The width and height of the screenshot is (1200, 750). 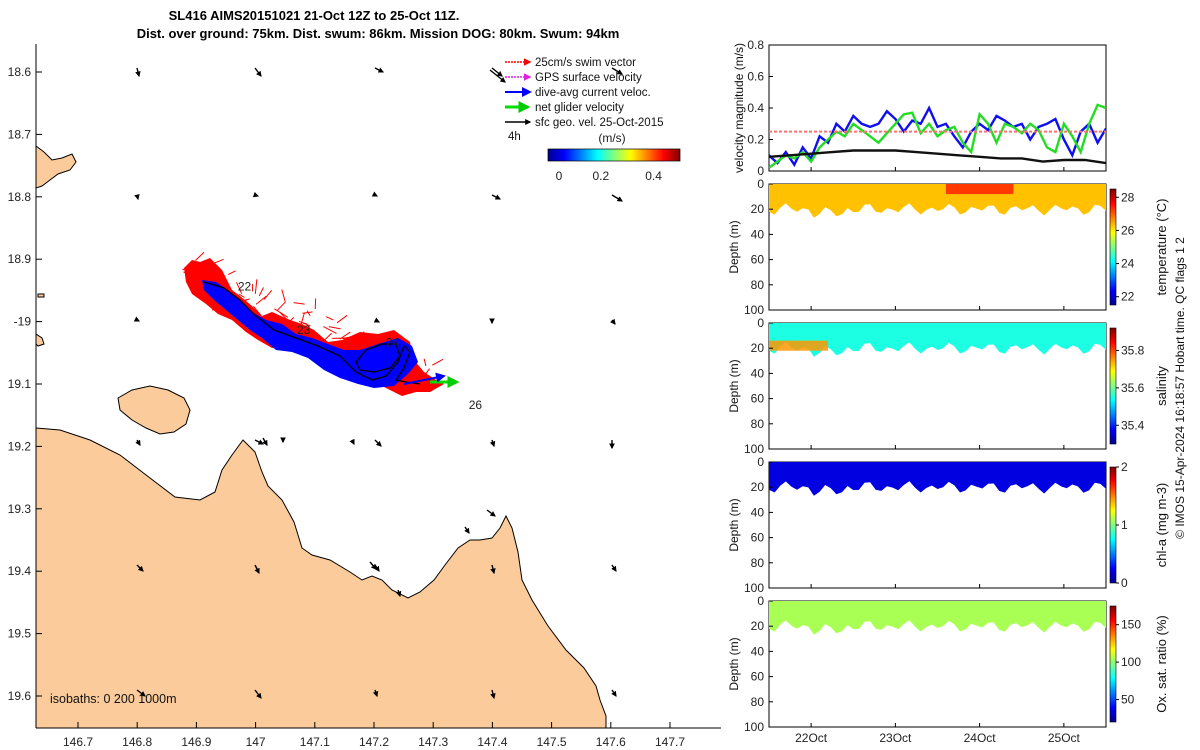 I want to click on speed-colorbar-unit: (m/s), so click(x=611, y=138).